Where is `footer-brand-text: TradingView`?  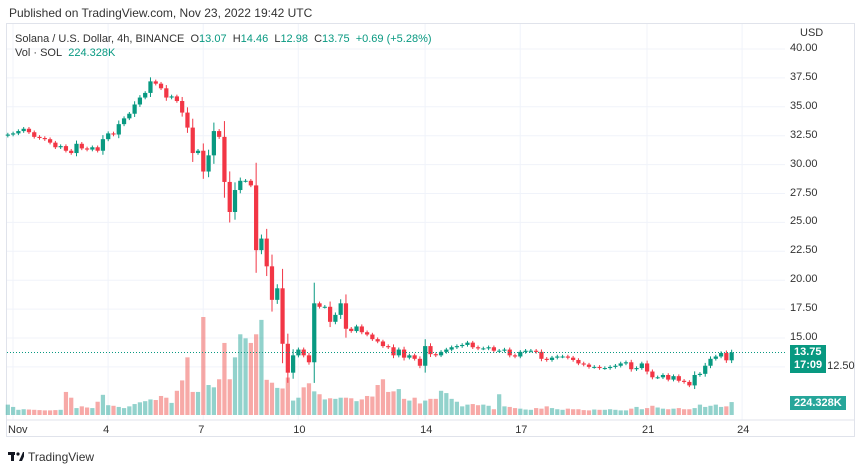
footer-brand-text: TradingView is located at coordinates (61, 457).